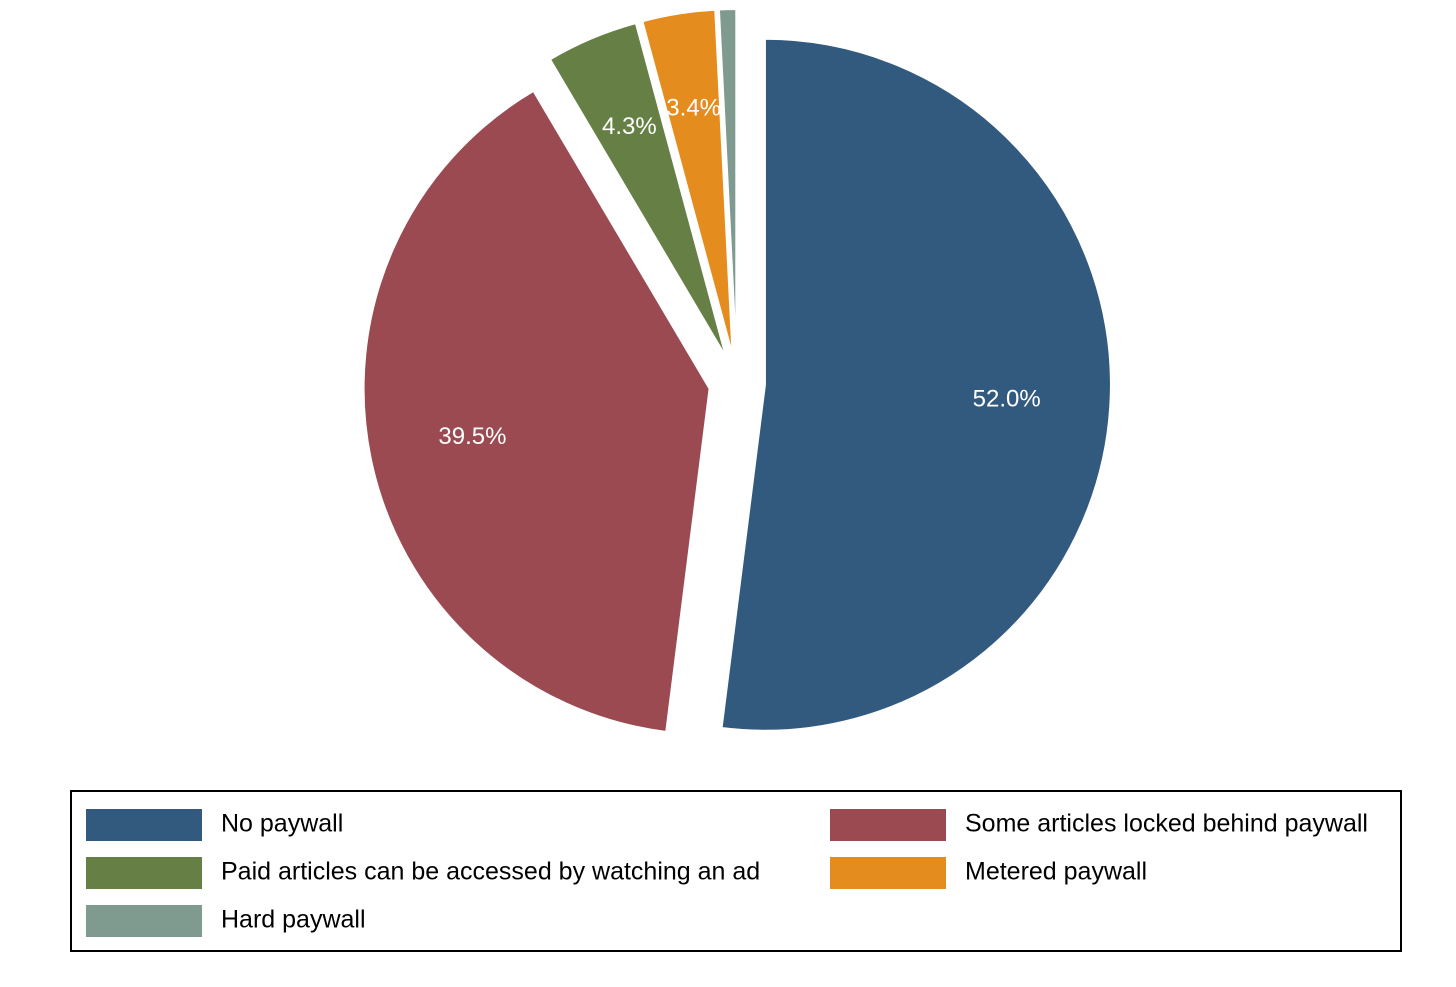 The height and width of the screenshot is (987, 1456). Describe the element at coordinates (1166, 824) in the screenshot. I see `legend-label: Some articles locked behind paywall` at that location.